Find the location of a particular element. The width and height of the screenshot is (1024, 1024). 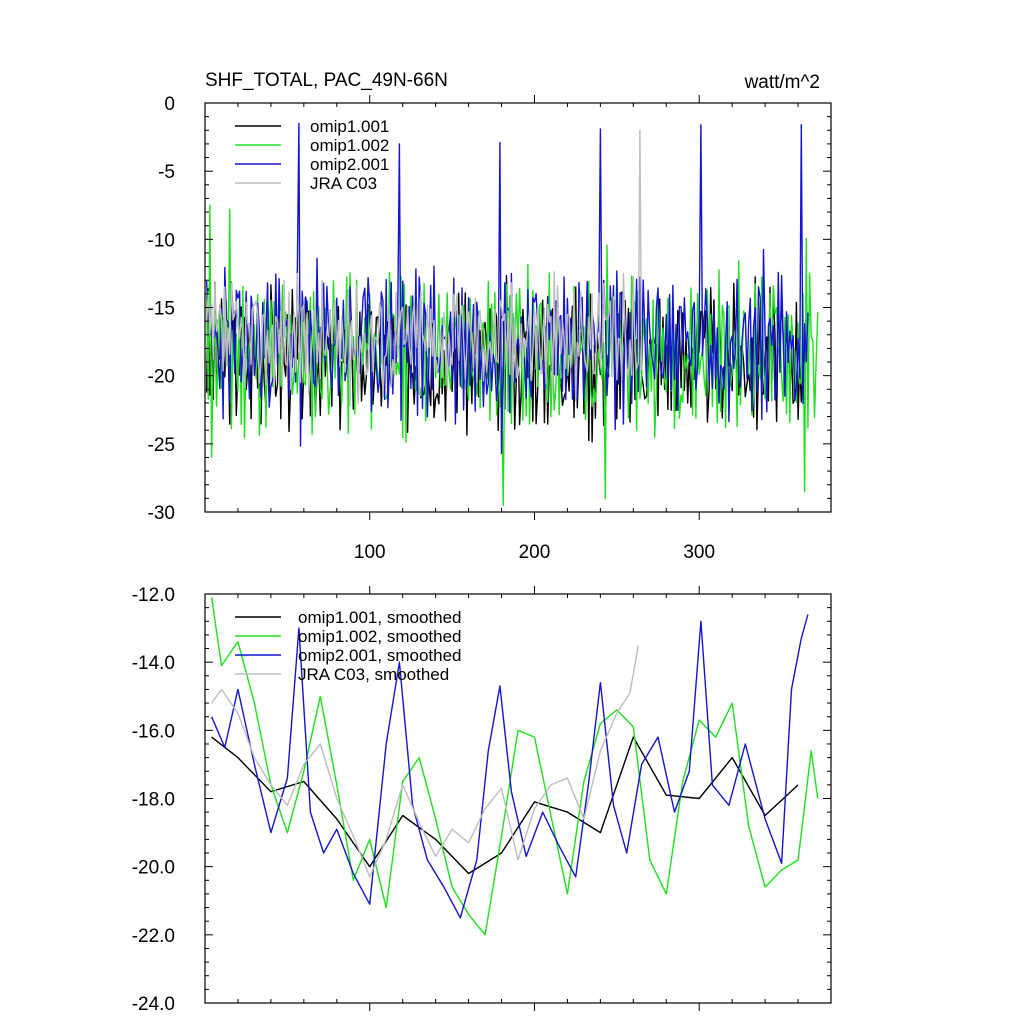

legend-label-3: omip2.001 is located at coordinates (349, 164).